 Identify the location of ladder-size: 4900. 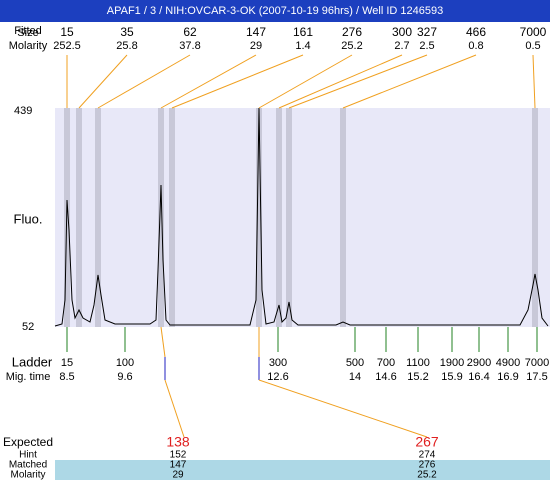
(508, 363).